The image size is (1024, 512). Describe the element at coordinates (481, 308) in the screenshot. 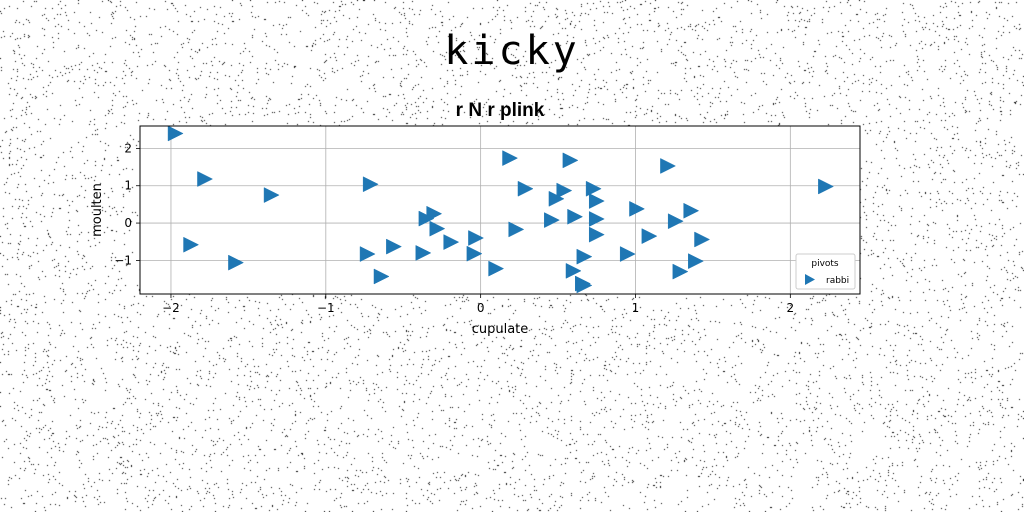

I see `x-tick-label: 0` at that location.